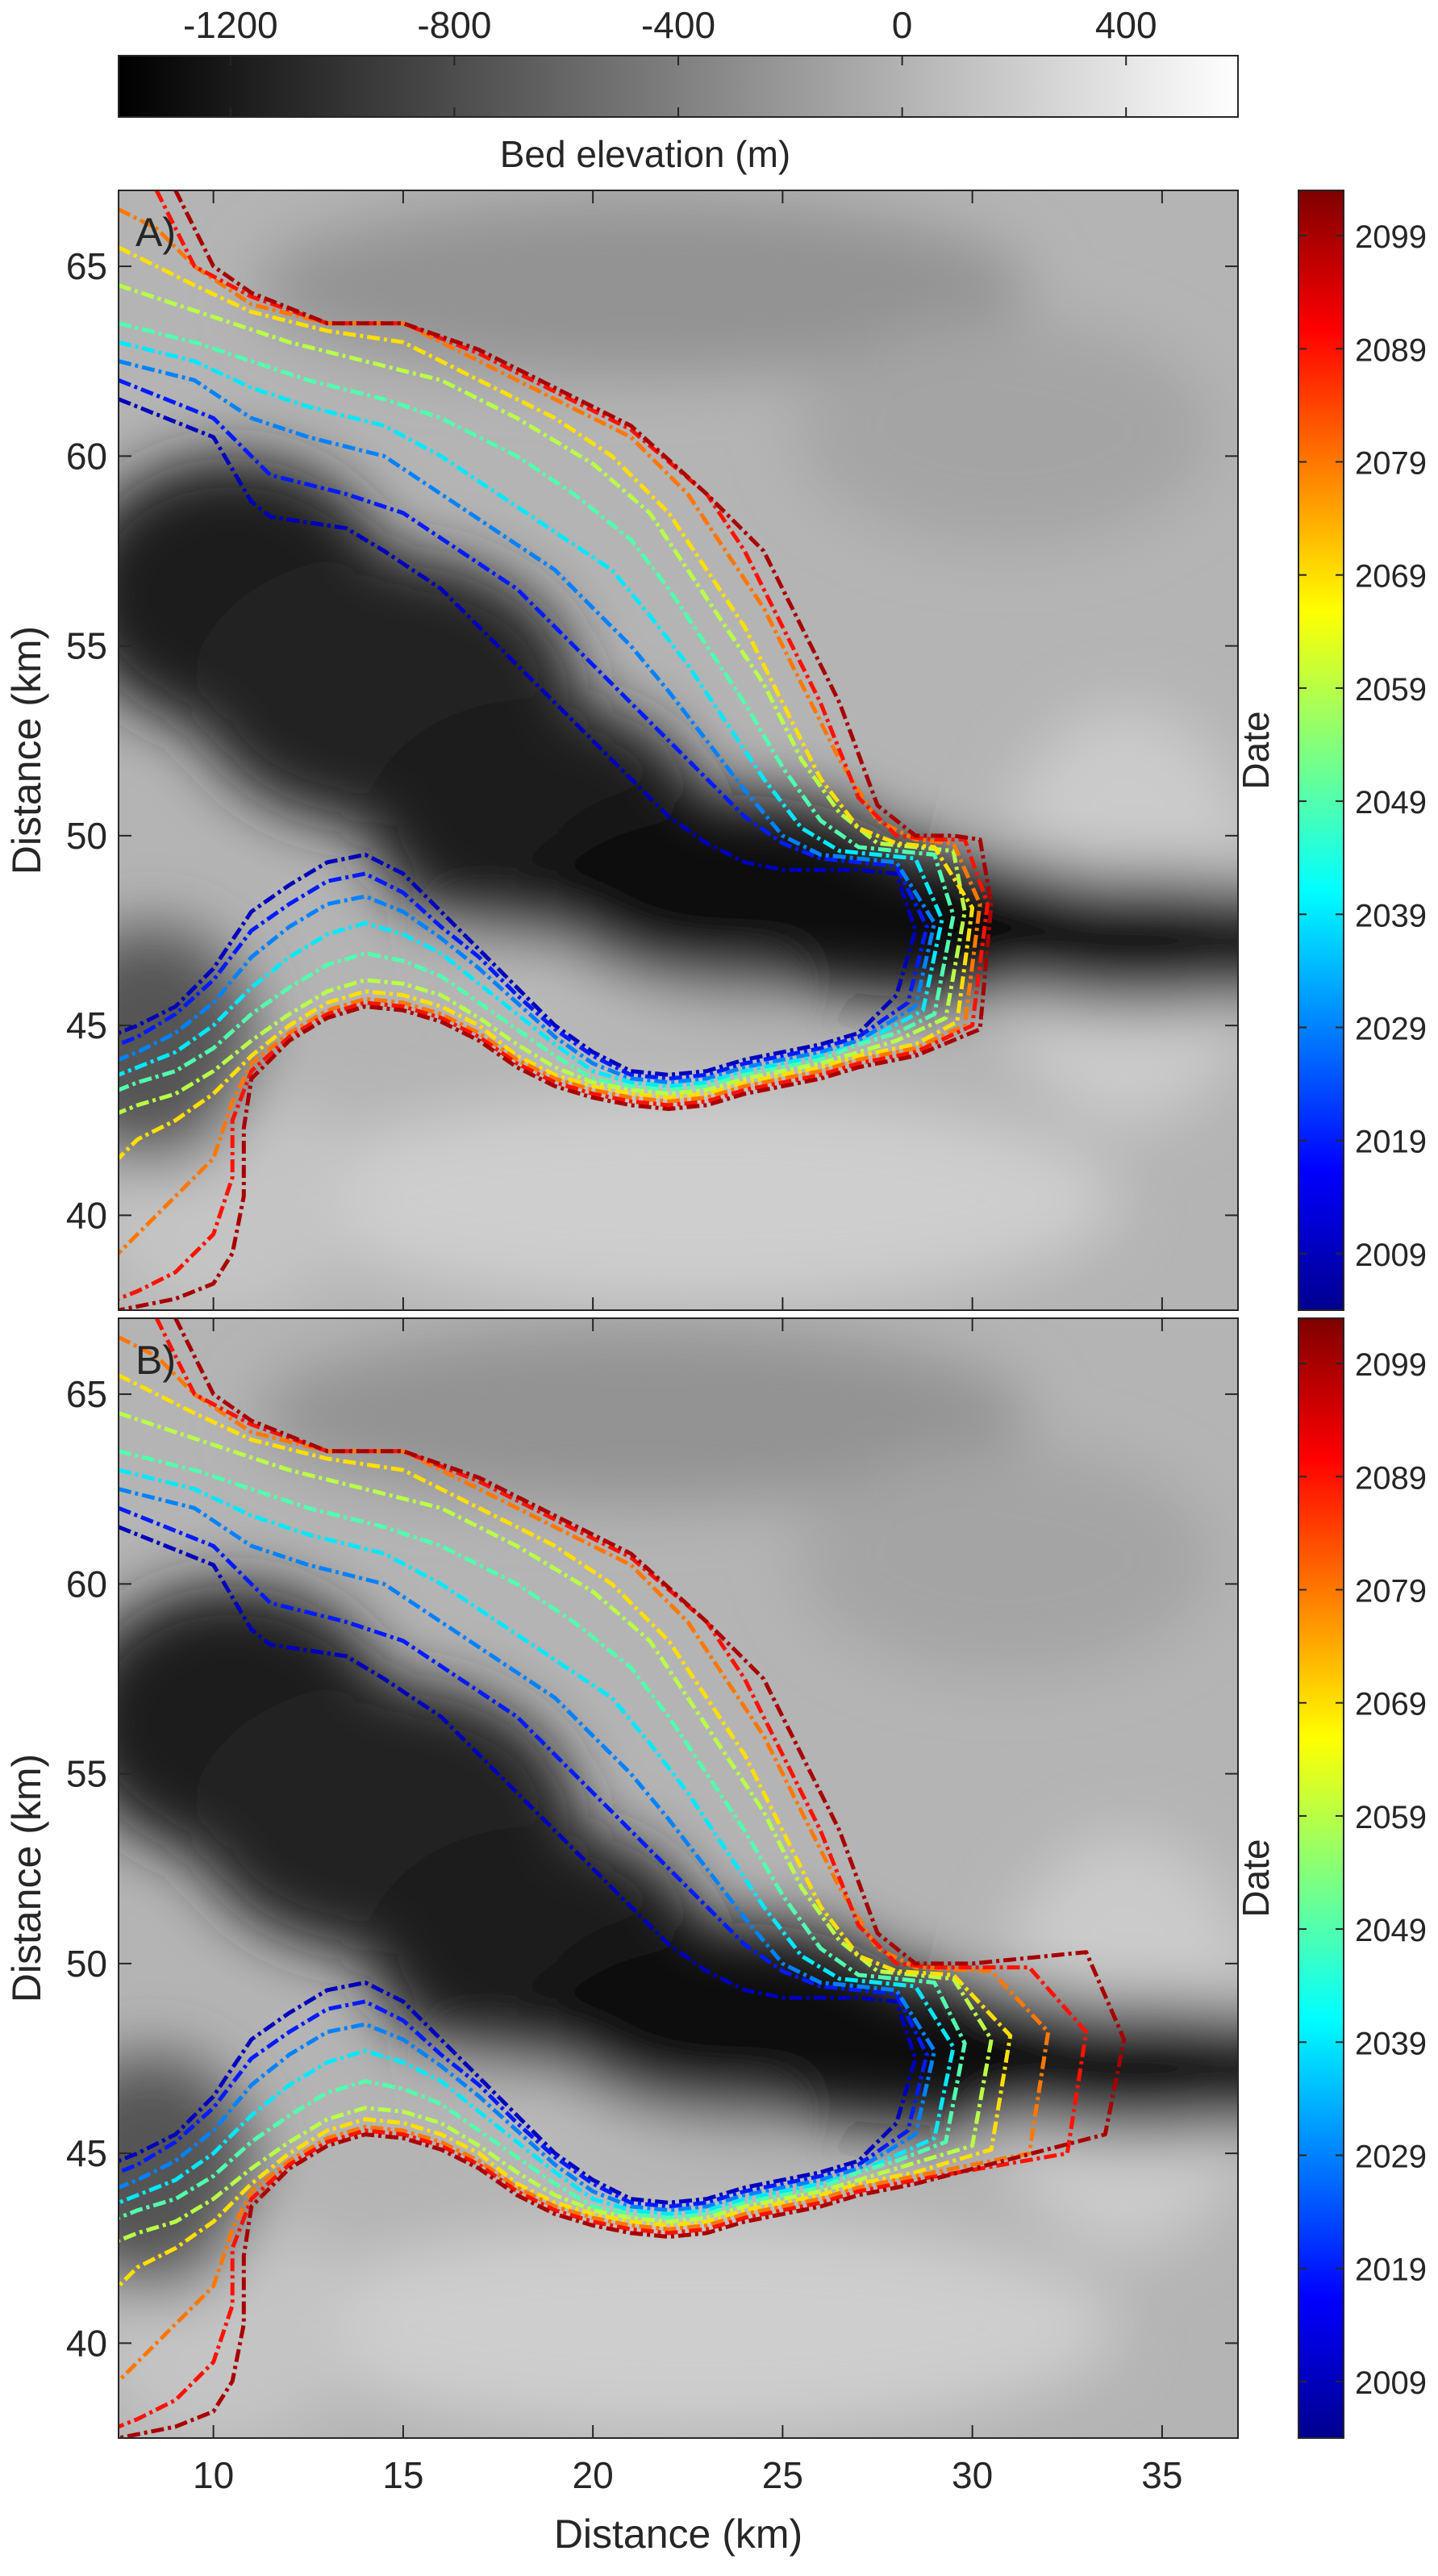  What do you see at coordinates (1391, 577) in the screenshot?
I see `date-colorbar-tick-label-a: 2069` at bounding box center [1391, 577].